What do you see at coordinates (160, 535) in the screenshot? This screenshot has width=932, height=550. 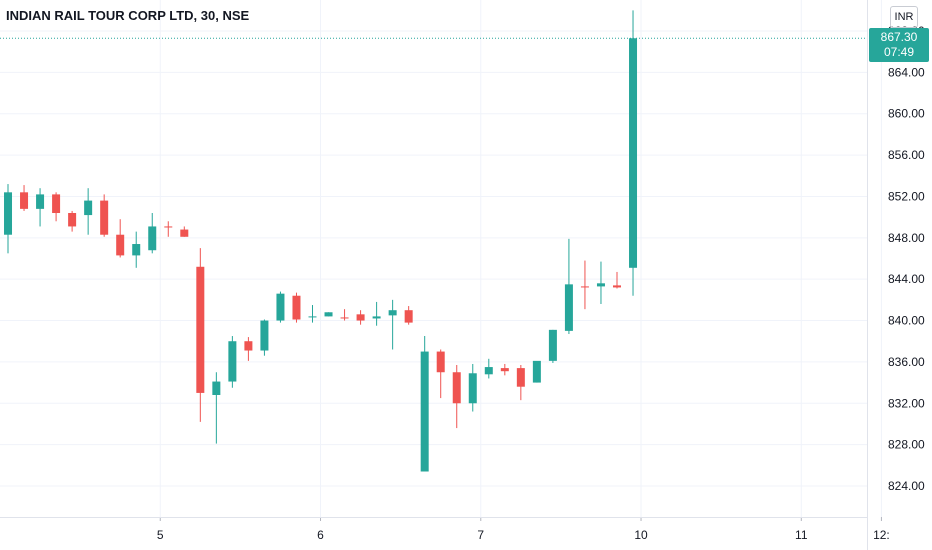 I see `x-tick-label: 5` at bounding box center [160, 535].